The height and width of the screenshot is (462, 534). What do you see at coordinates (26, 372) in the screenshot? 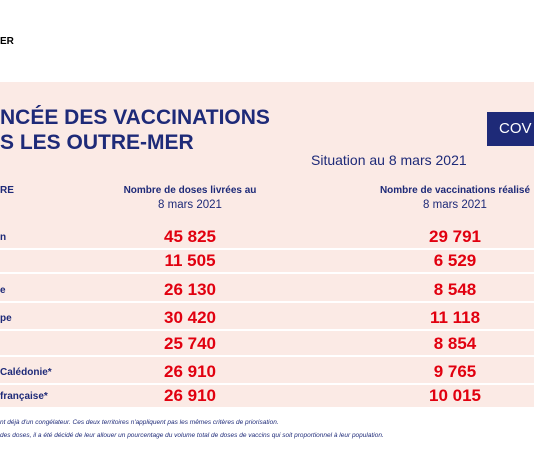
I see `territory-name: Calédonie*` at bounding box center [26, 372].